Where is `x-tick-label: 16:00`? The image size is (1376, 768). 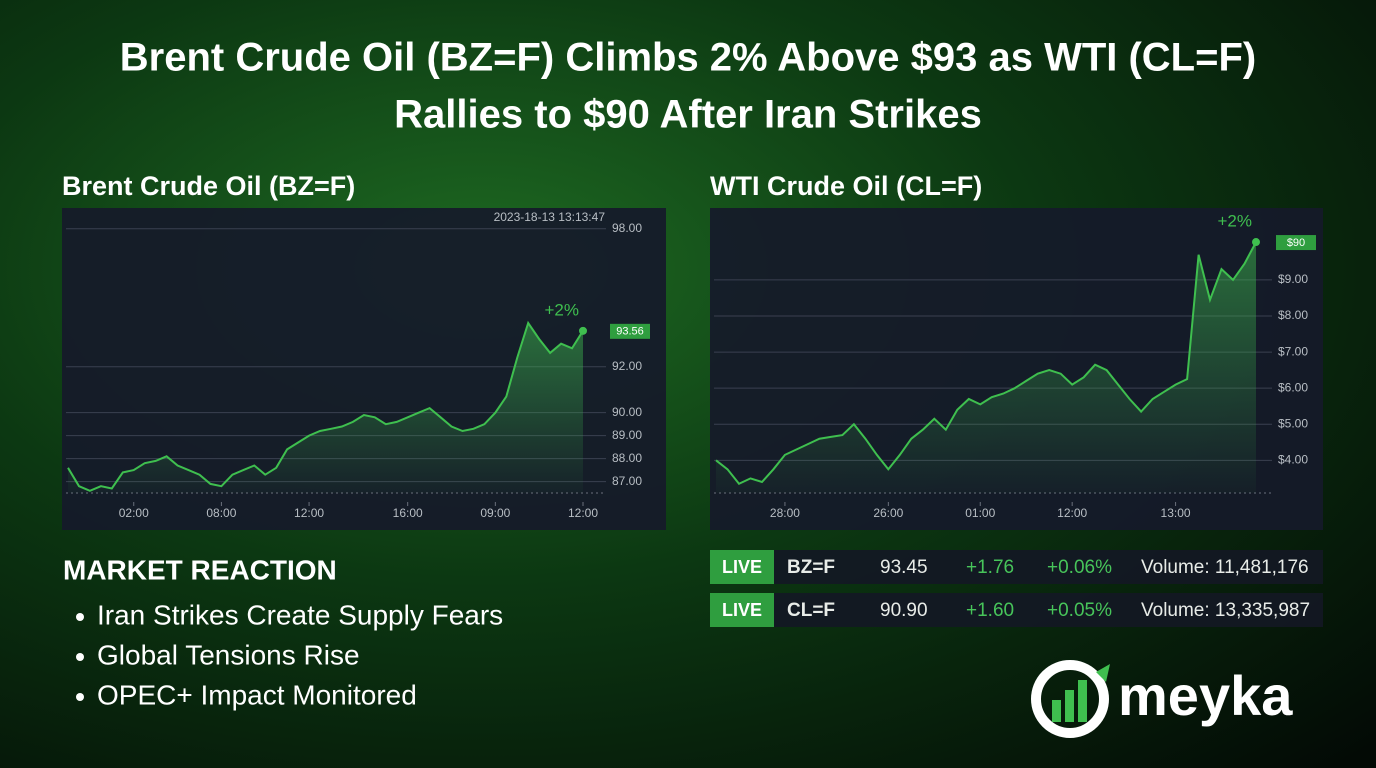 x-tick-label: 16:00 is located at coordinates (408, 513).